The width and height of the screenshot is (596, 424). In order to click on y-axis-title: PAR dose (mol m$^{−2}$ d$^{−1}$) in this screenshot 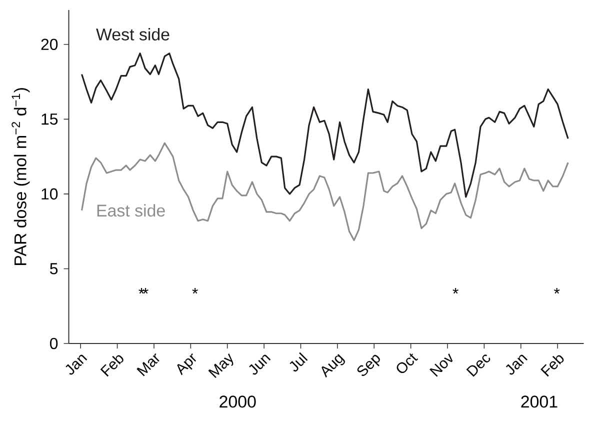, I will do `click(21, 176)`.